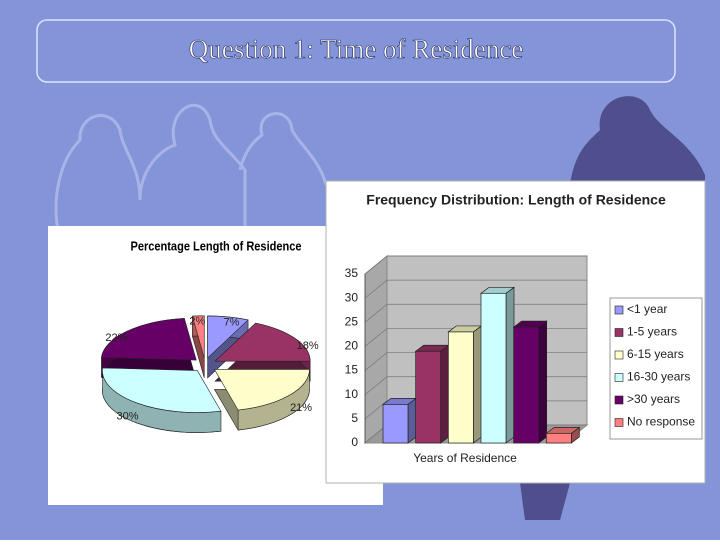 The image size is (720, 545). What do you see at coordinates (232, 322) in the screenshot?
I see `pie-data-label: 7%` at bounding box center [232, 322].